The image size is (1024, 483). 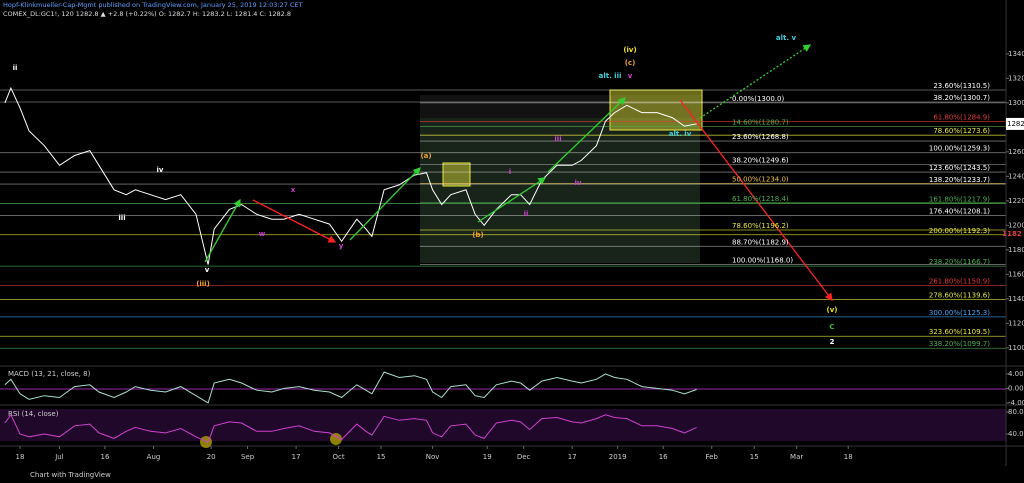 What do you see at coordinates (680, 134) in the screenshot?
I see `wave-label: alt. iv` at bounding box center [680, 134].